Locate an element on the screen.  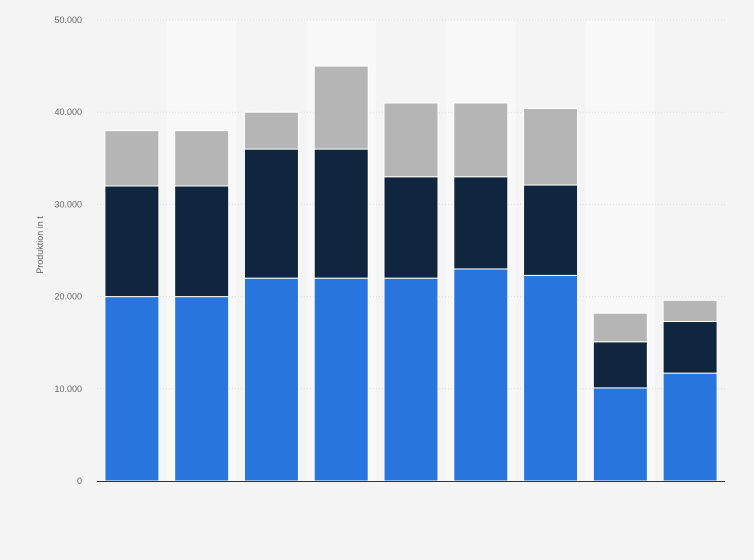
y-axis-title: Produktion in t is located at coordinates (40, 245).